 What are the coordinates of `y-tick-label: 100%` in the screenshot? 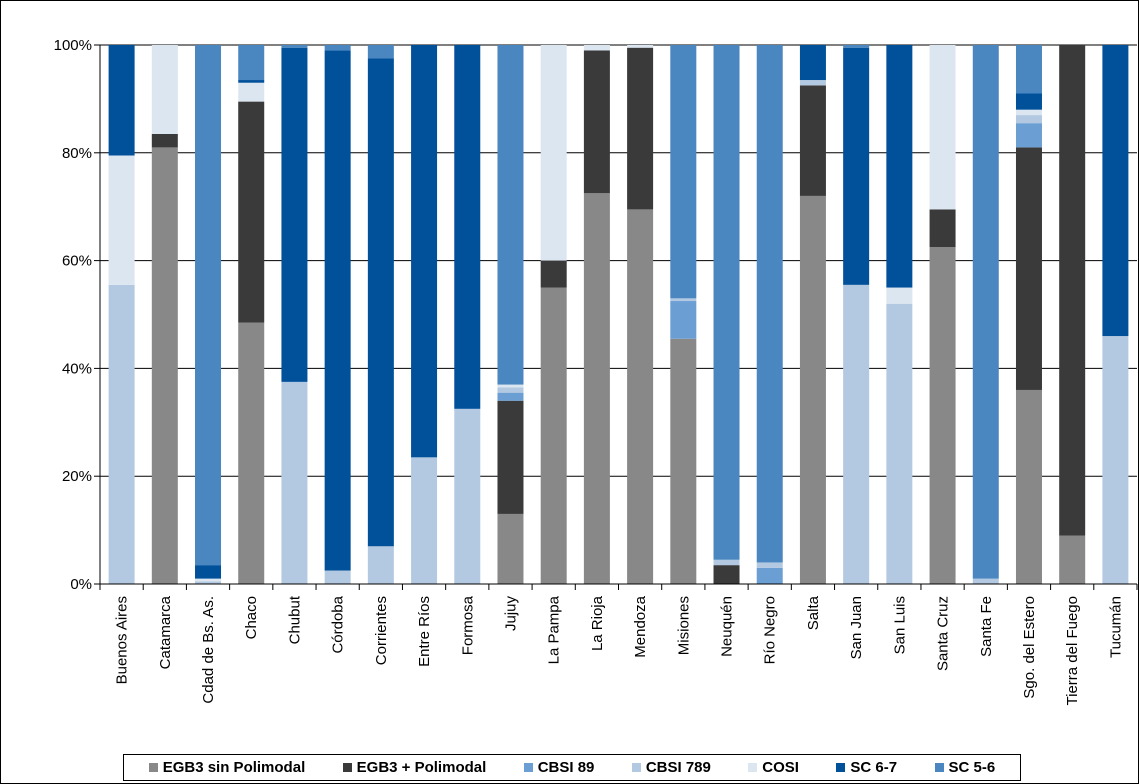 It's located at (73, 45).